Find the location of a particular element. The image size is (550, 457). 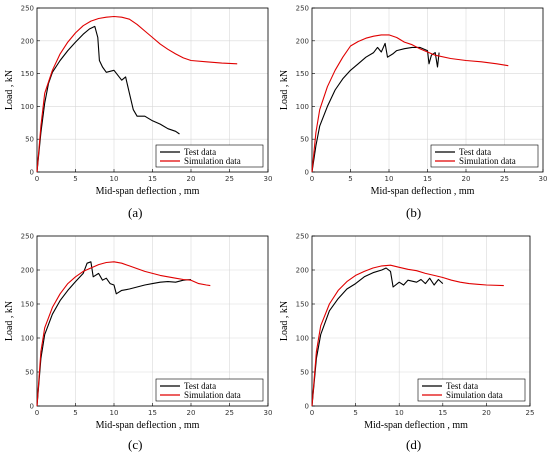

panel-label-b: (b) is located at coordinates (414, 212).